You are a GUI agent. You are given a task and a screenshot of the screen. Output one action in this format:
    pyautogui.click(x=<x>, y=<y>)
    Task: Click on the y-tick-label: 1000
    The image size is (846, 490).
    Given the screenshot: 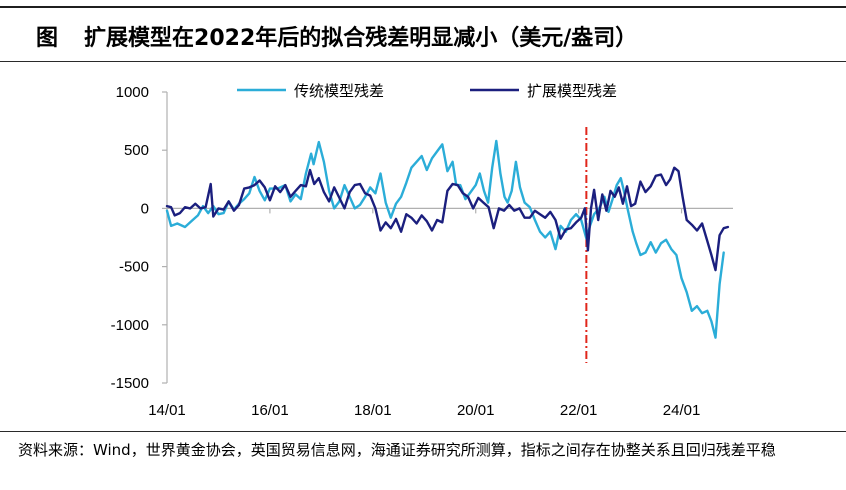 What is the action you would take?
    pyautogui.click(x=132, y=92)
    